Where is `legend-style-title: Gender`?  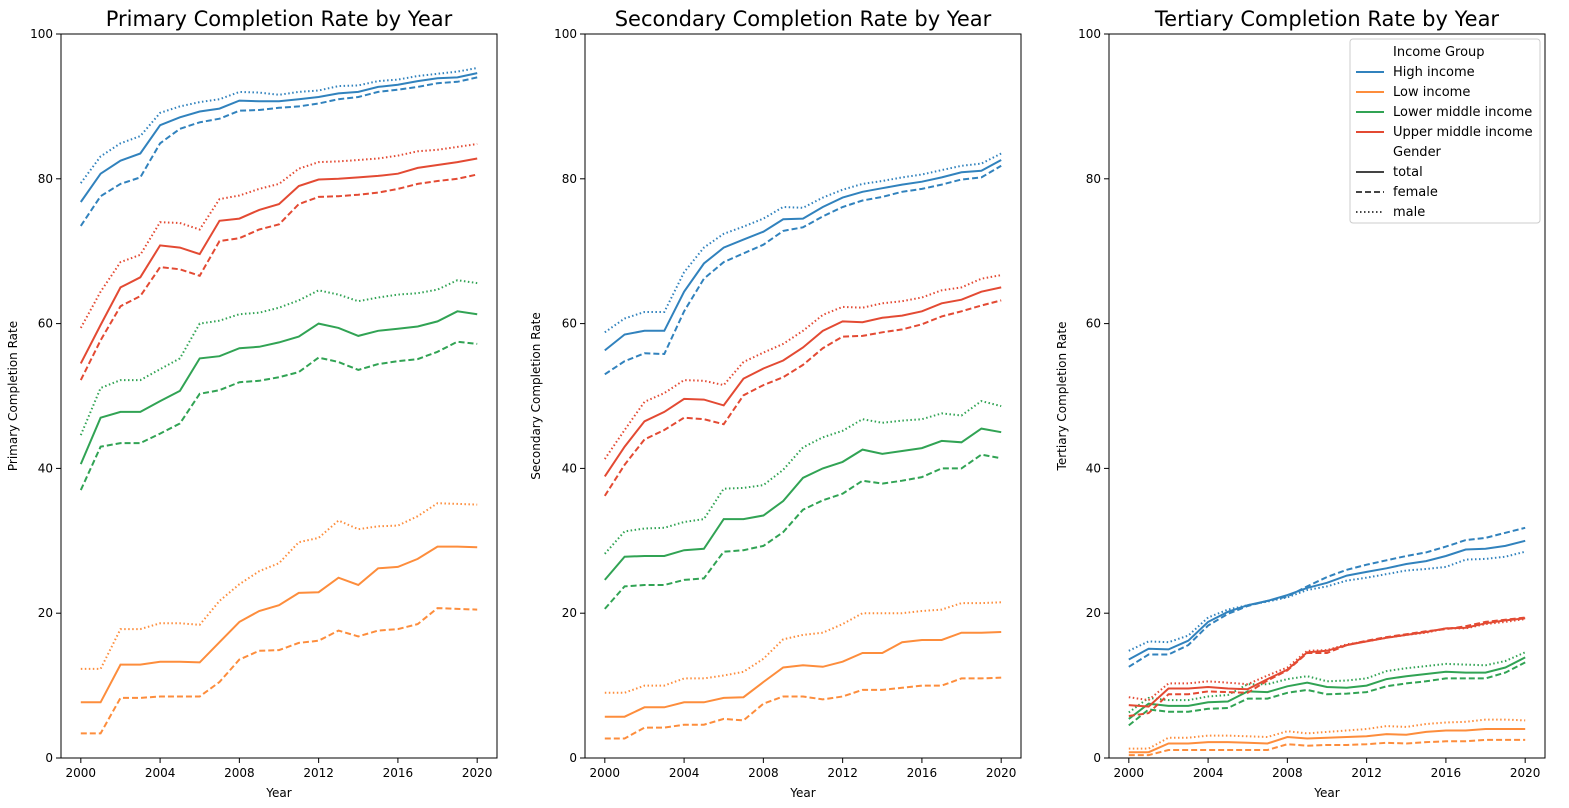 legend-style-title: Gender is located at coordinates (1417, 152).